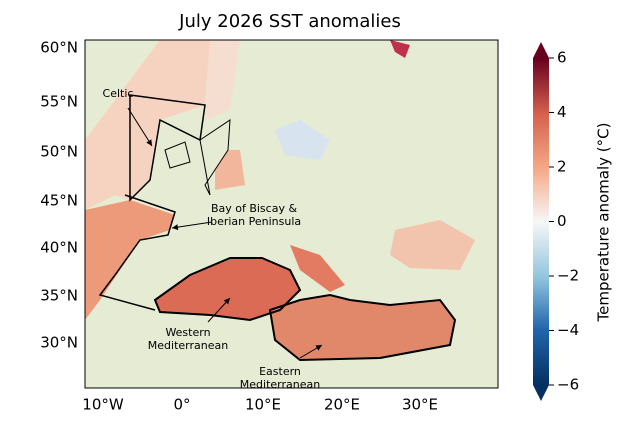 This screenshot has width=640, height=443. I want to click on colorbar-tick-label: −4, so click(568, 330).